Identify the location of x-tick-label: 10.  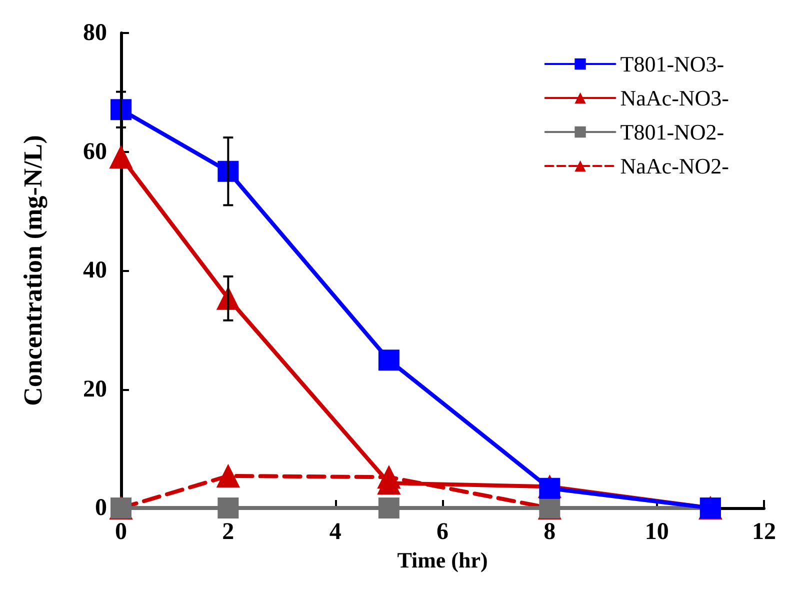
(656, 532).